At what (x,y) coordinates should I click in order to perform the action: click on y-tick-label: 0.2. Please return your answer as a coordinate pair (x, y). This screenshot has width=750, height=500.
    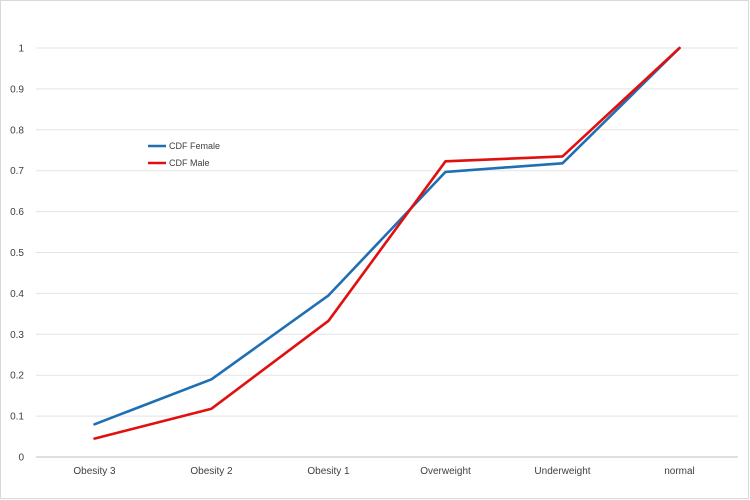
    Looking at the image, I should click on (17, 376).